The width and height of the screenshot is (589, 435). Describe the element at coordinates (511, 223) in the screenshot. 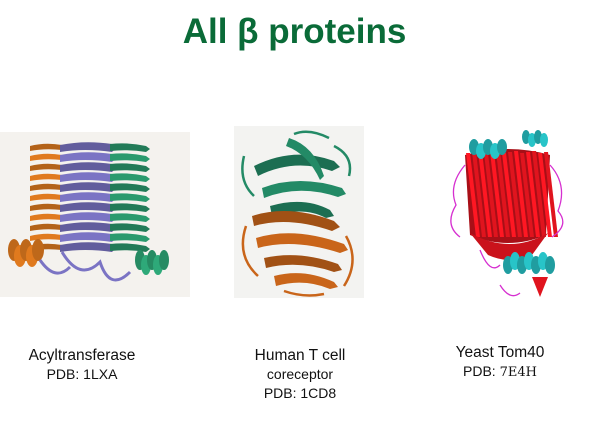

I see `beta-barrel-red` at that location.